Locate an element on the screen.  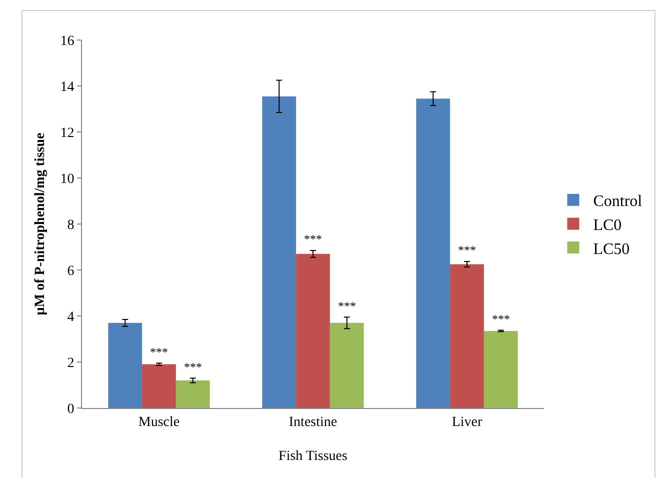
y-tick-label: 12 is located at coordinates (67, 133).